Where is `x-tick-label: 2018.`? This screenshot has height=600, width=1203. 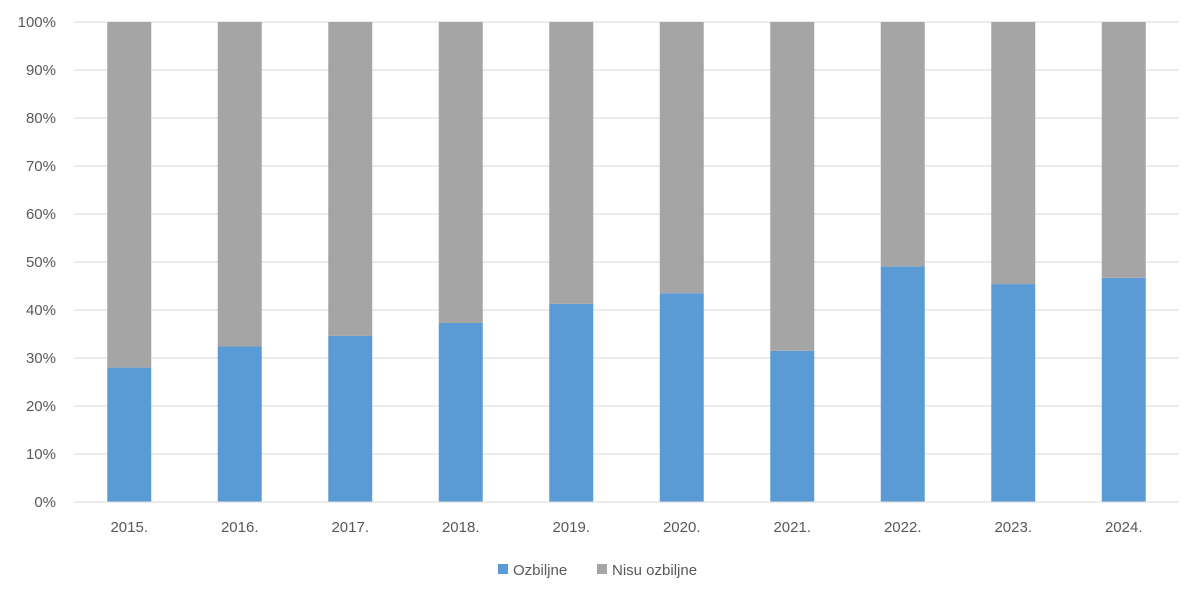
x-tick-label: 2018. is located at coordinates (461, 527).